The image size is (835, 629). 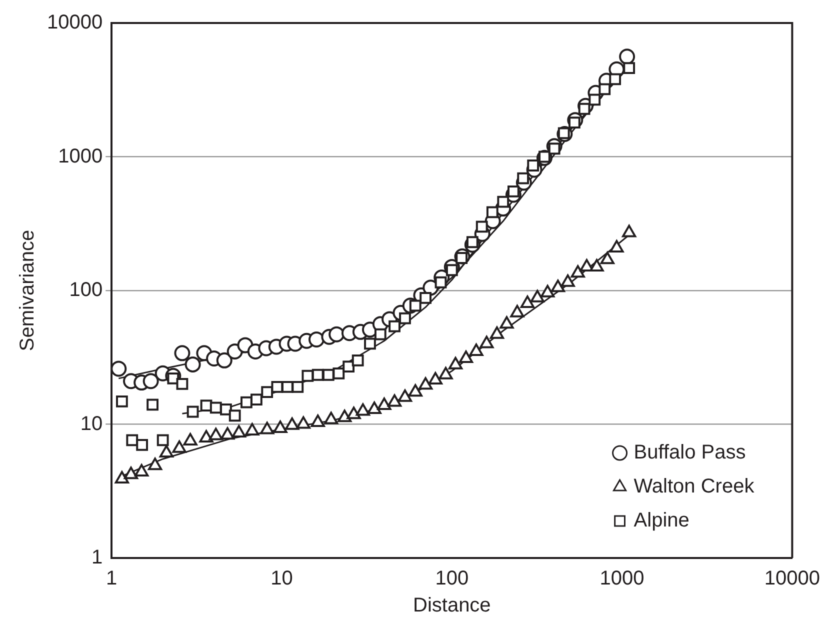 I want to click on legend-label: Alpine, so click(x=662, y=521).